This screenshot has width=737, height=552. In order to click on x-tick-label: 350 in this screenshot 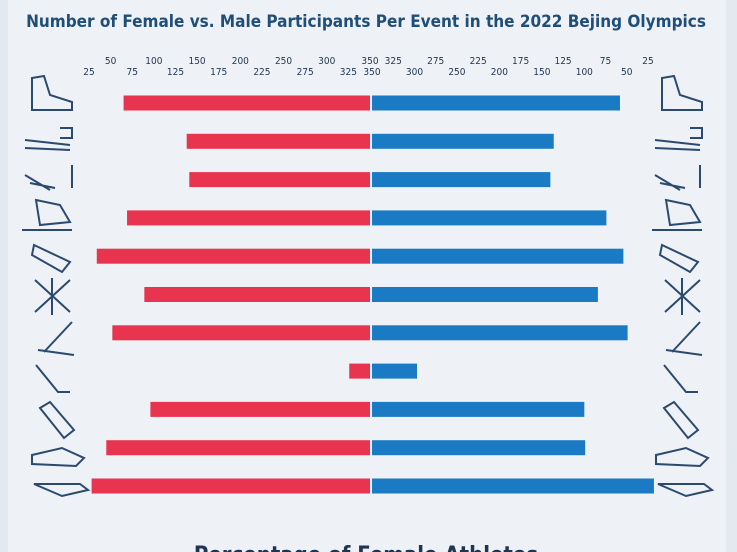, I will do `click(369, 61)`.